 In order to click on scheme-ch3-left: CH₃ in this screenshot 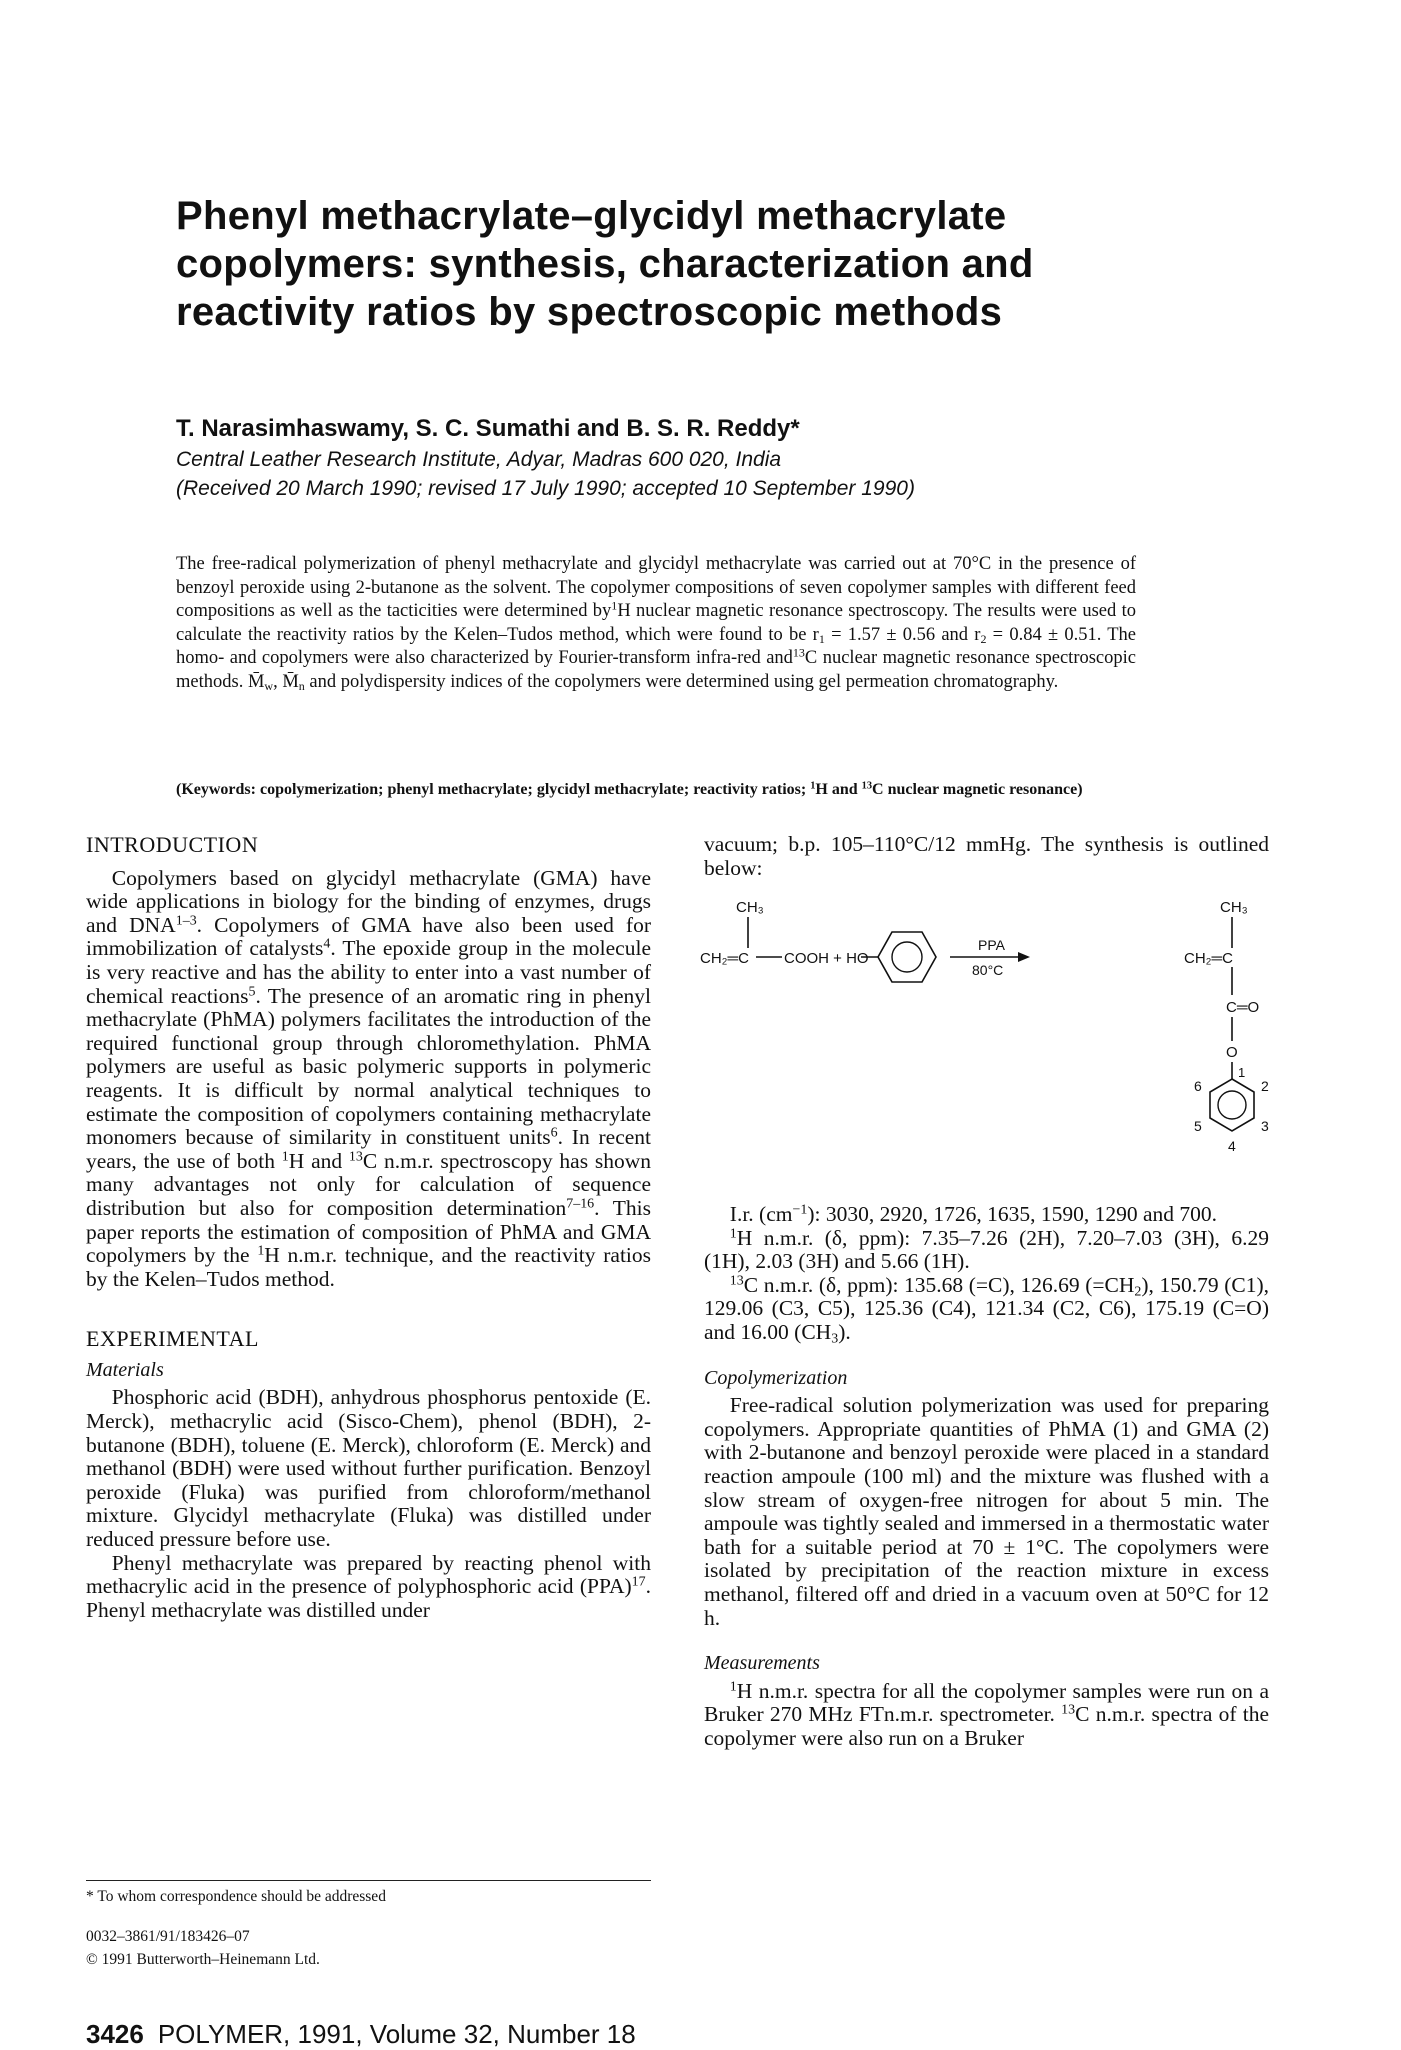, I will do `click(750, 907)`.